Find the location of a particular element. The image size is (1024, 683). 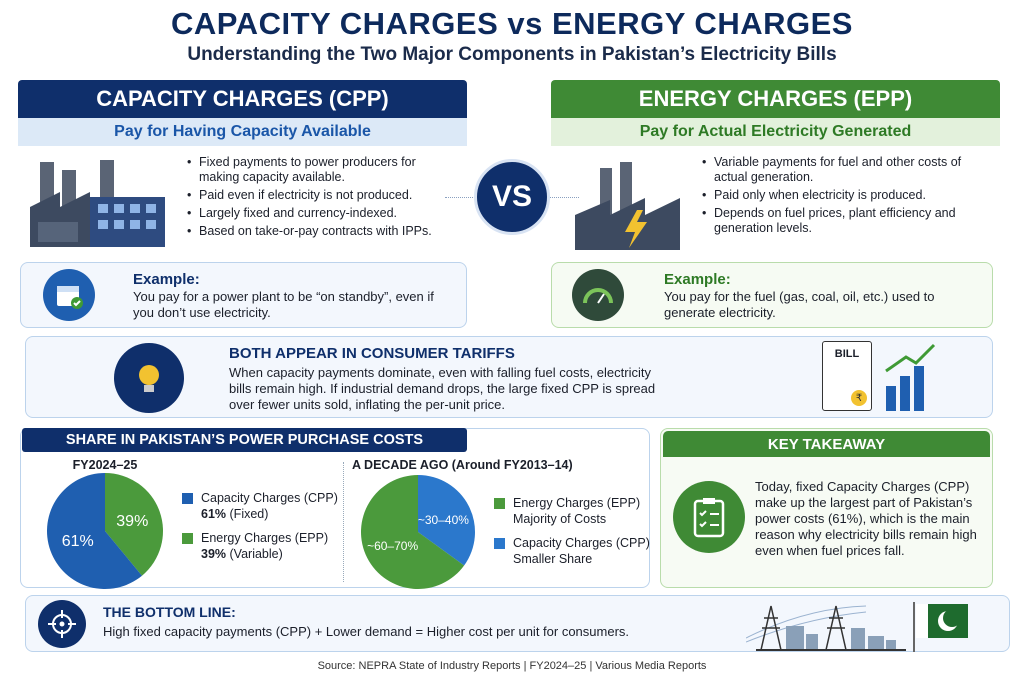

pie-data-label: ~60–70% is located at coordinates (392, 546).